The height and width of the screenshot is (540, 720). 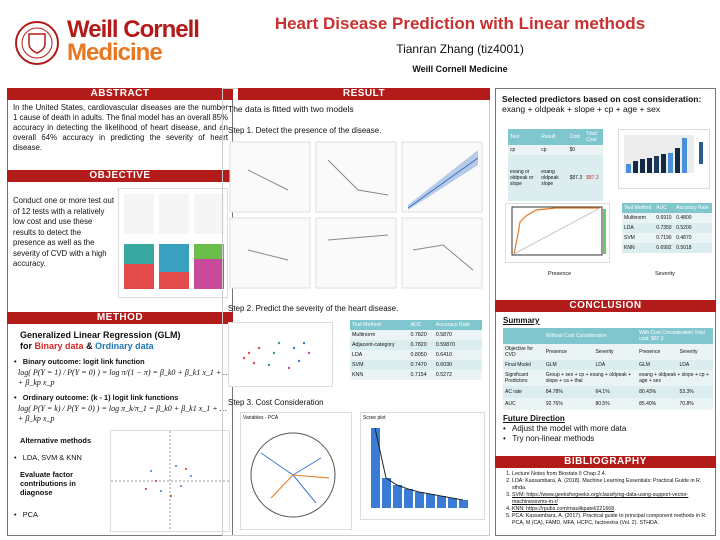 I want to click on cell: cp, so click(x=524, y=150).